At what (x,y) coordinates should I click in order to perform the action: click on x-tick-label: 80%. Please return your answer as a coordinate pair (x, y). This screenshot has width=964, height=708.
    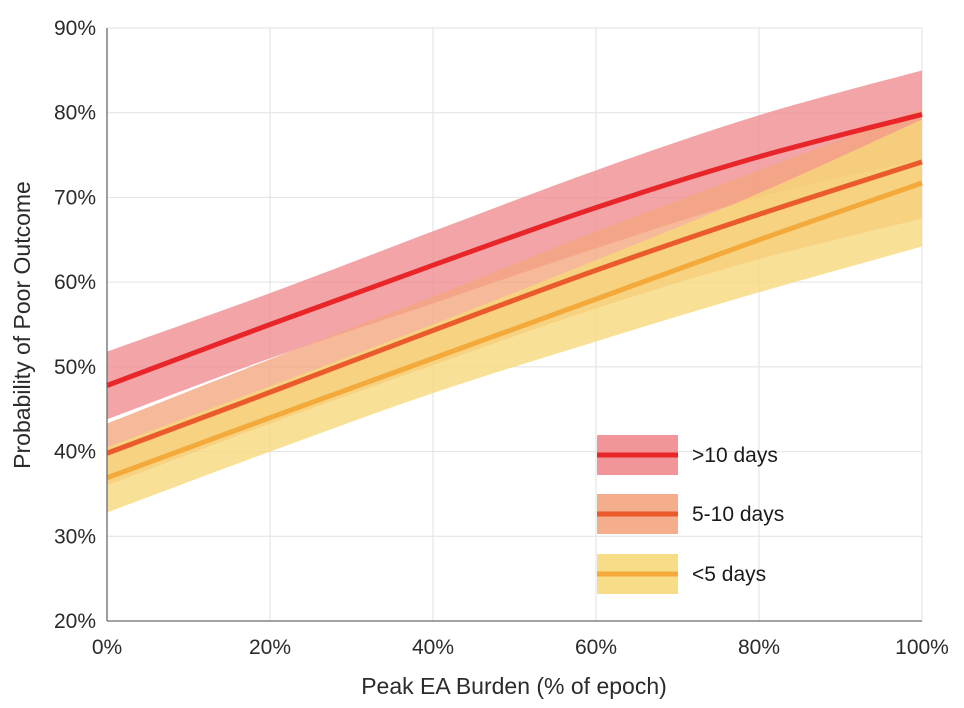
    Looking at the image, I should click on (759, 647).